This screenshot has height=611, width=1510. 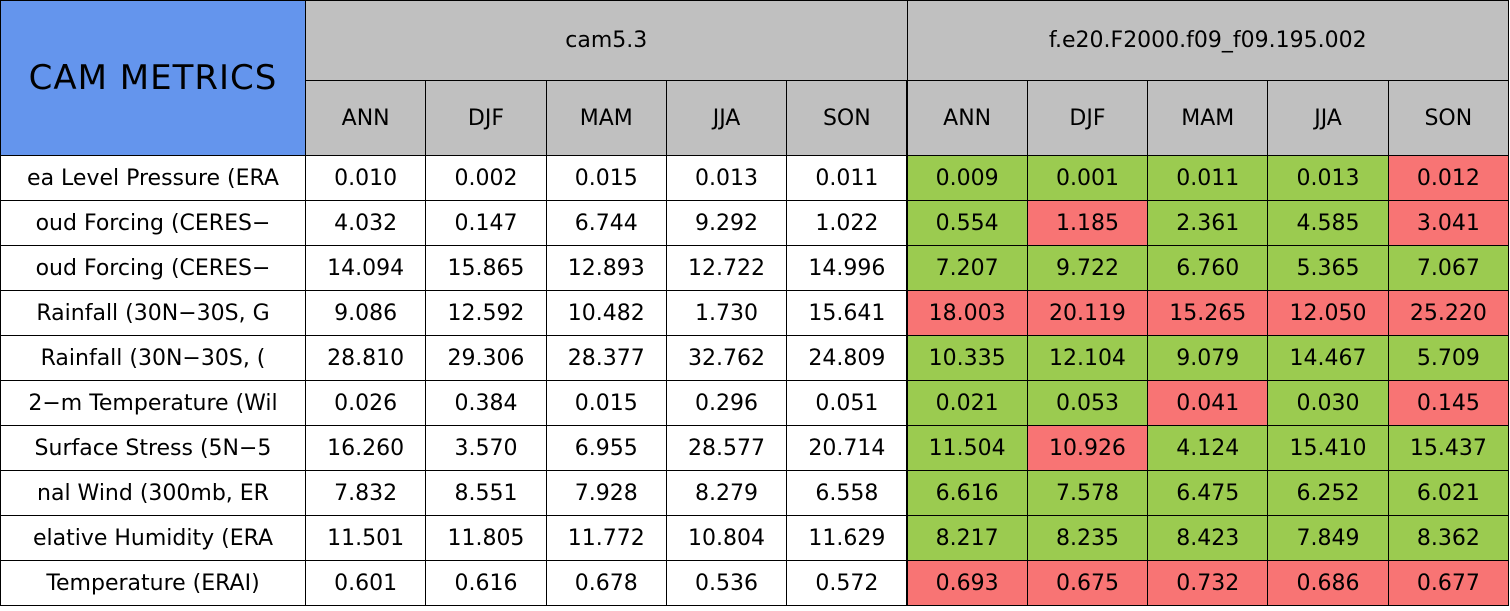 What do you see at coordinates (967, 313) in the screenshot?
I see `metric-cell: 18.003` at bounding box center [967, 313].